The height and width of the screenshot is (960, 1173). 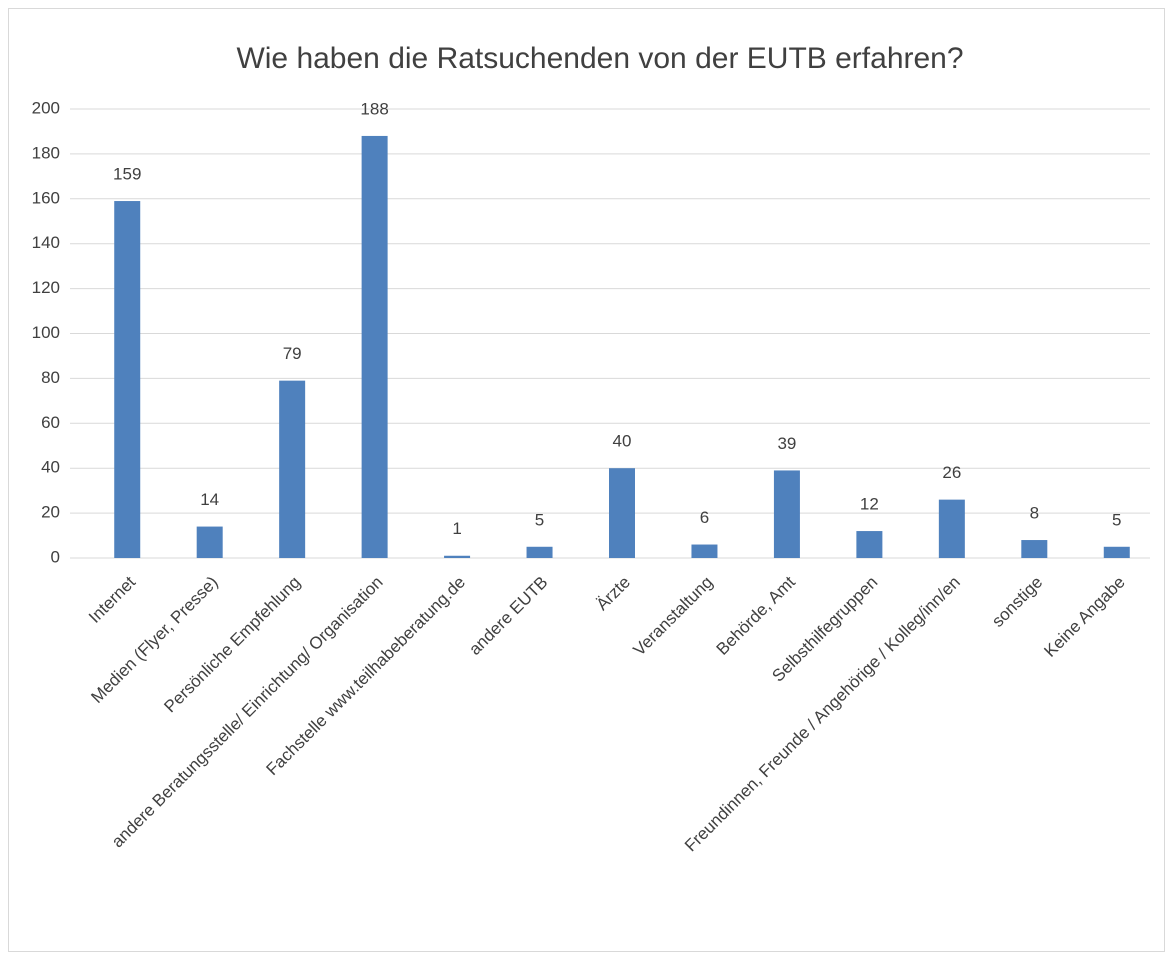 I want to click on y-tick-label: 200, so click(x=46, y=107).